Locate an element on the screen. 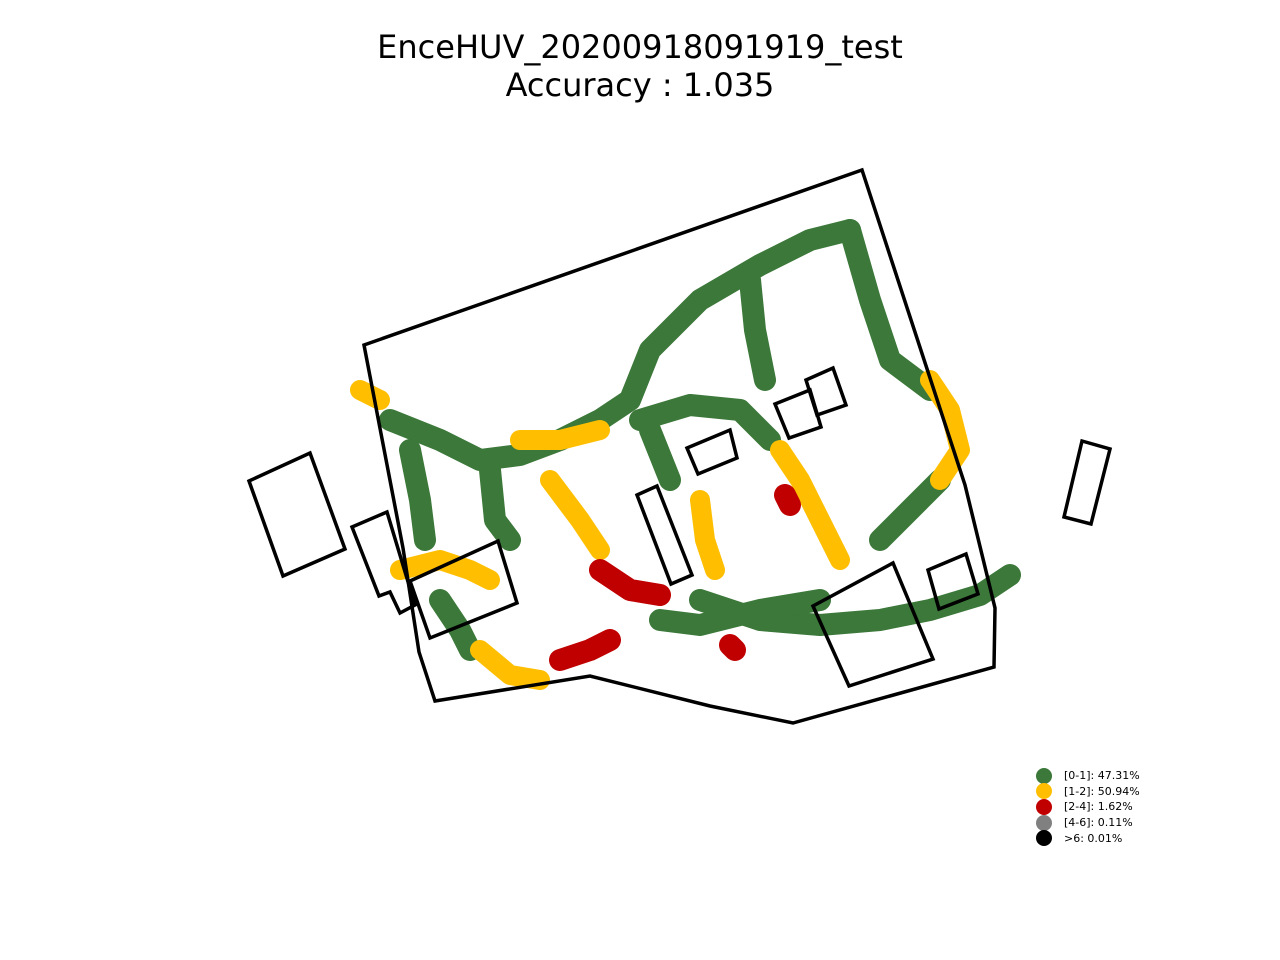  legend-item: >6: 0.01% is located at coordinates (1088, 838).